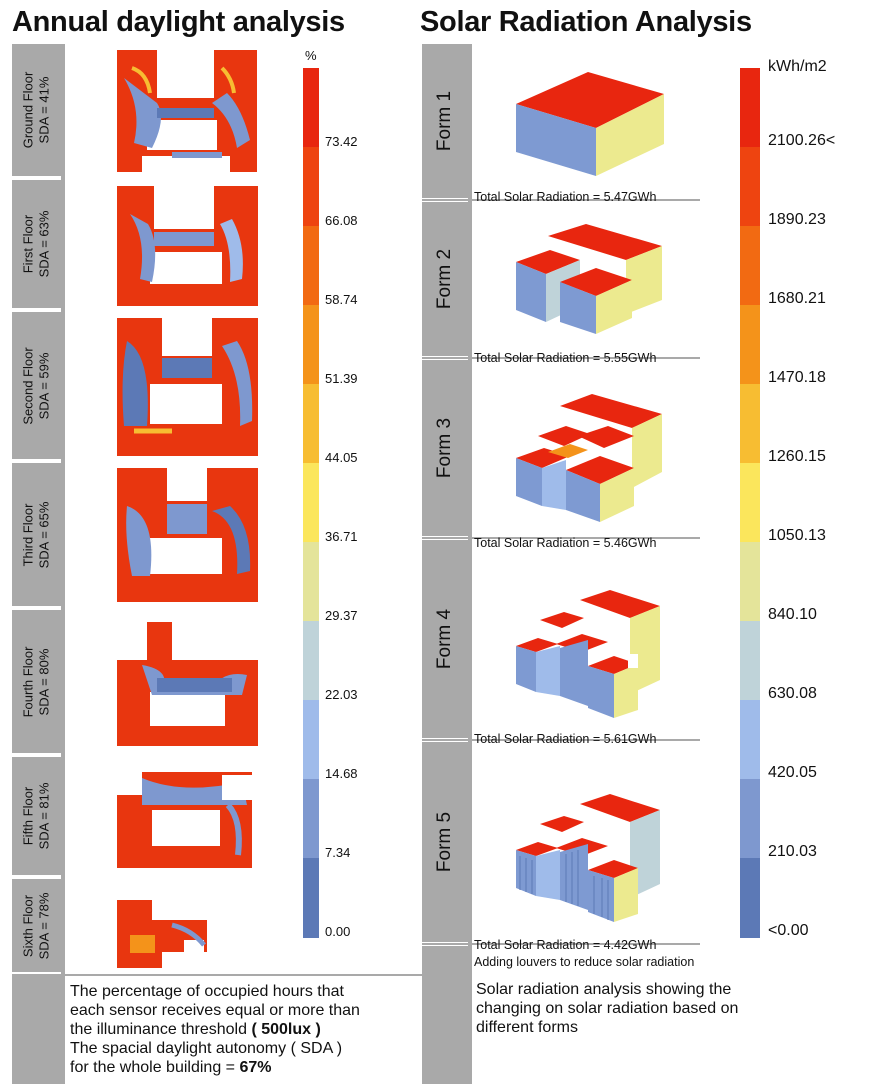  Describe the element at coordinates (36, 816) in the screenshot. I see `floor-label-fifth: Fifth Floor SDA = 81%` at that location.